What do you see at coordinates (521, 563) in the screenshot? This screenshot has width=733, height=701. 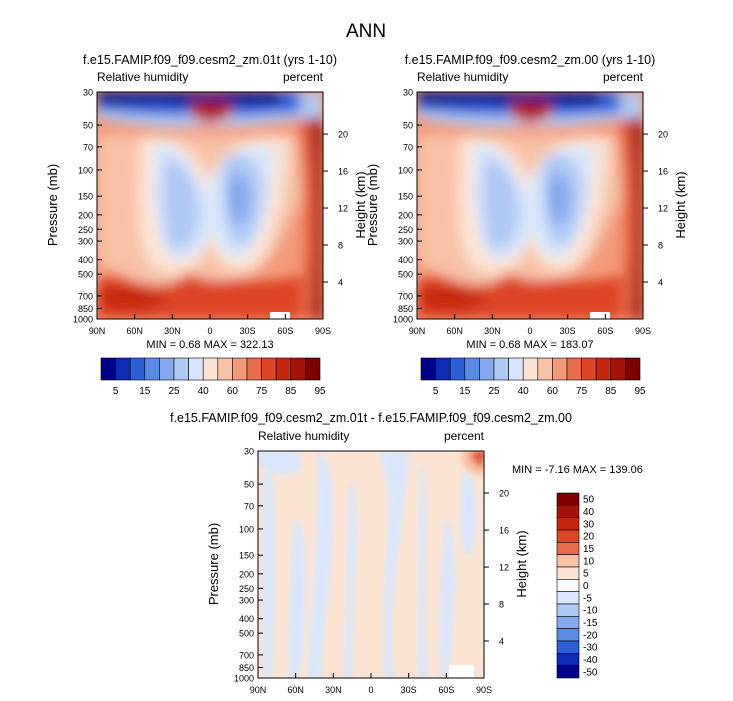 I see `panel-diff-y2label: Height (km)` at bounding box center [521, 563].